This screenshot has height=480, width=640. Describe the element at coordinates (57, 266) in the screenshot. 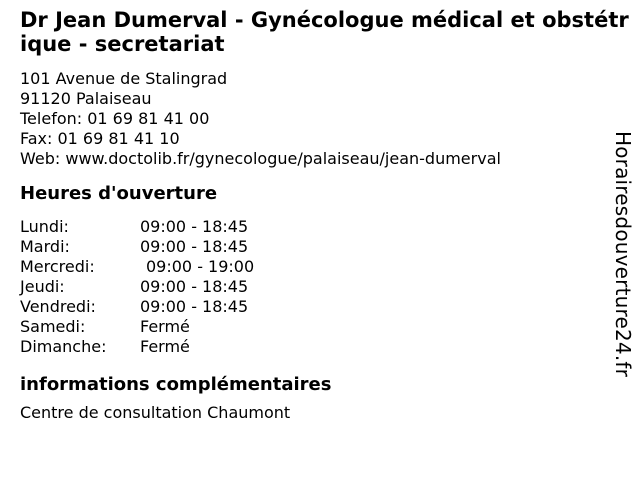

I see `hours-day-label: Mercredi:` at that location.